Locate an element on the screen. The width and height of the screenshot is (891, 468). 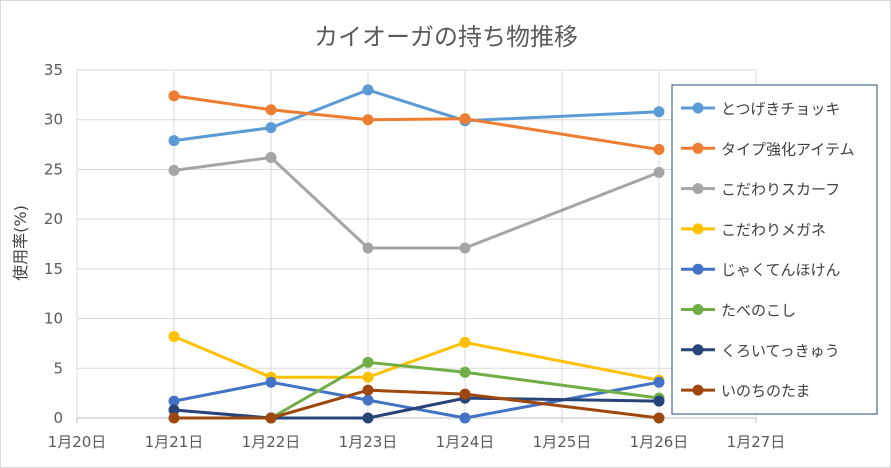
y-tick-label: 5 is located at coordinates (58, 368).